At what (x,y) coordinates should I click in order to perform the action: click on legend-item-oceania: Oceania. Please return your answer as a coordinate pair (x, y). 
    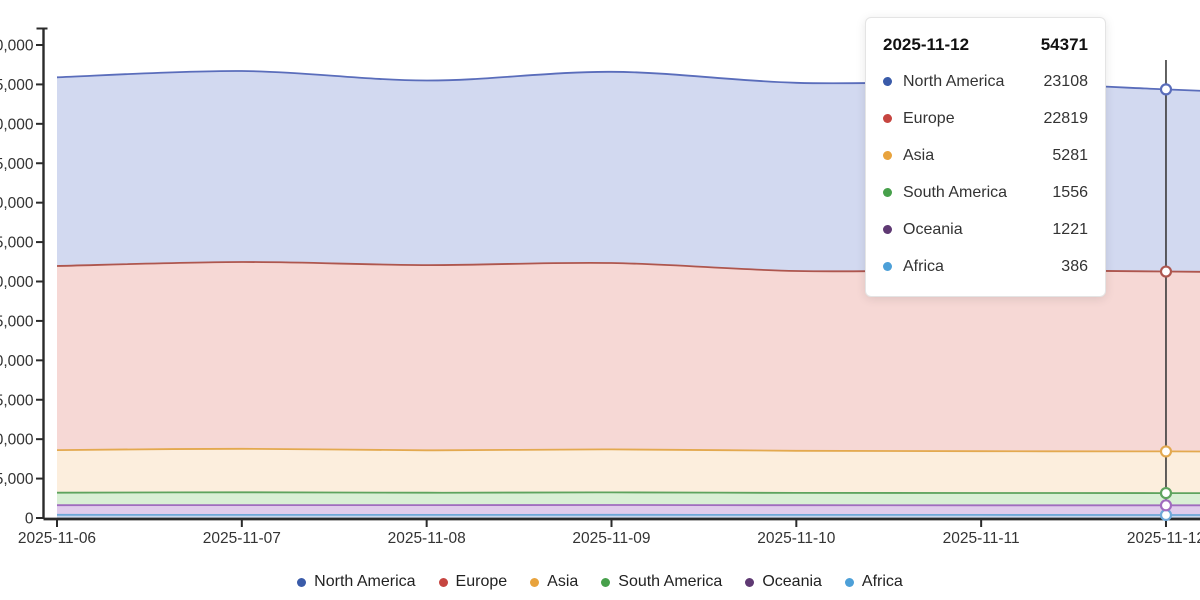
    Looking at the image, I should click on (783, 582).